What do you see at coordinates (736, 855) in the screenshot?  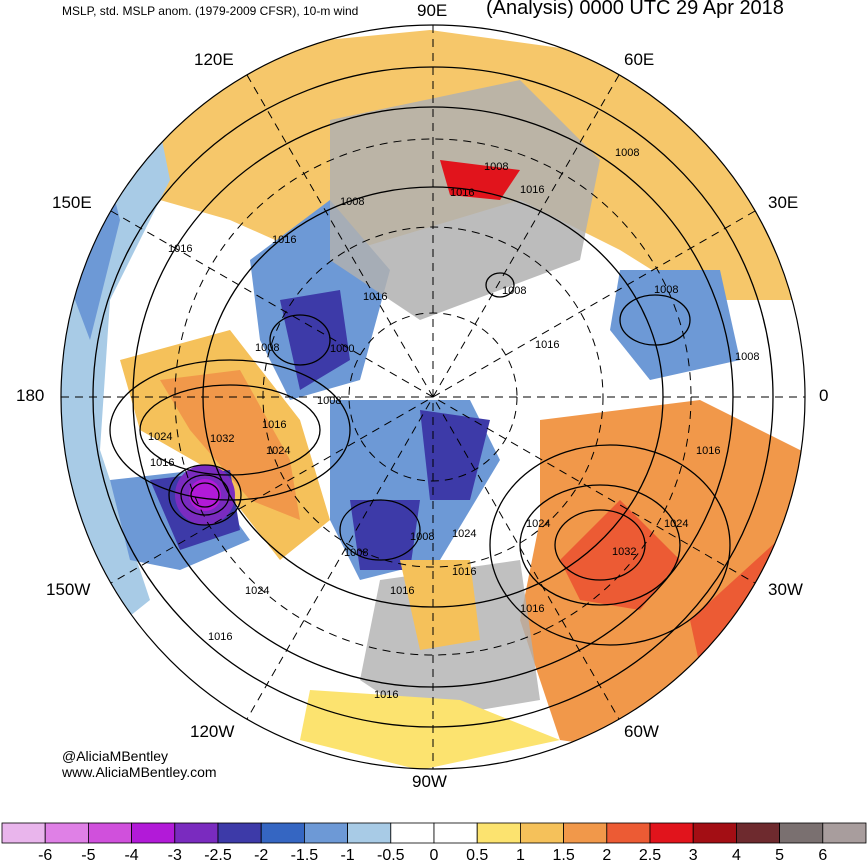 I see `colorbar-tick-label: 4` at bounding box center [736, 855].